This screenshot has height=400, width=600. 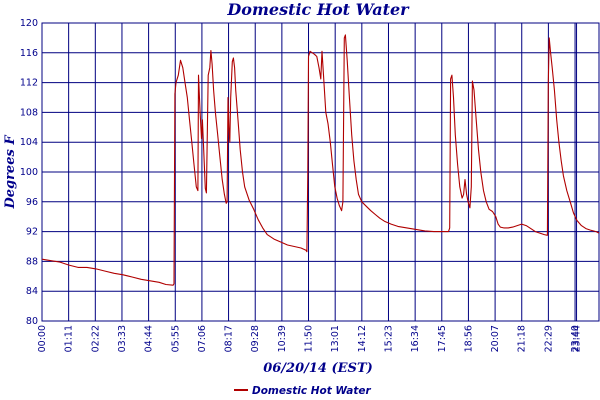 What do you see at coordinates (149, 338) in the screenshot?
I see `x-tick-label-4: 04:44` at bounding box center [149, 338].